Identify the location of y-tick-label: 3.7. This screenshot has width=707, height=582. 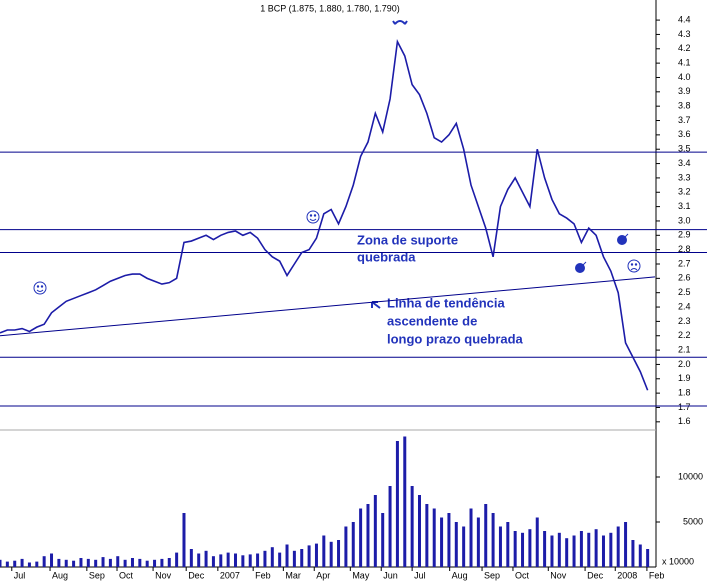
(684, 120).